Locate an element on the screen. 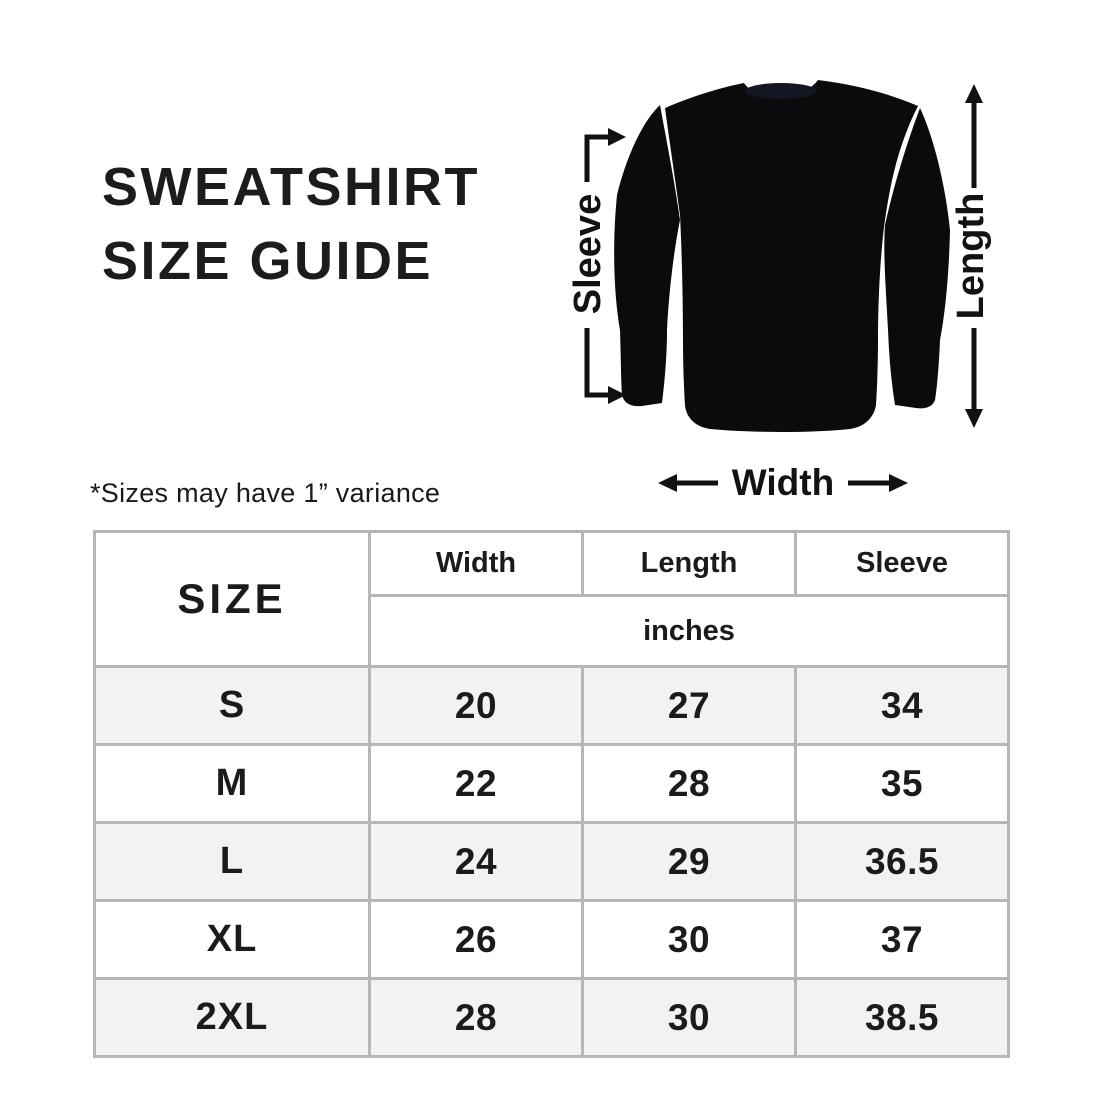 The height and width of the screenshot is (1100, 1100). page-title: SWEATSHIRT SIZE GUIDE is located at coordinates (291, 224).